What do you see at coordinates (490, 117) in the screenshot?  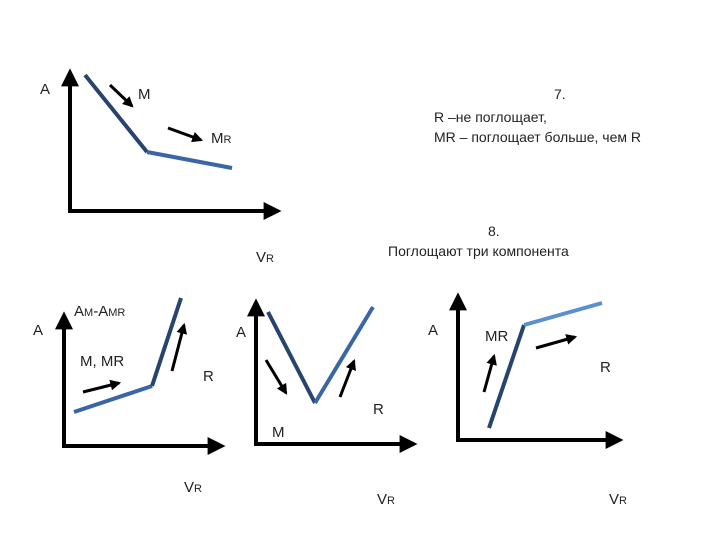 I see `graph7-note-line1: R –не поглощает,` at bounding box center [490, 117].